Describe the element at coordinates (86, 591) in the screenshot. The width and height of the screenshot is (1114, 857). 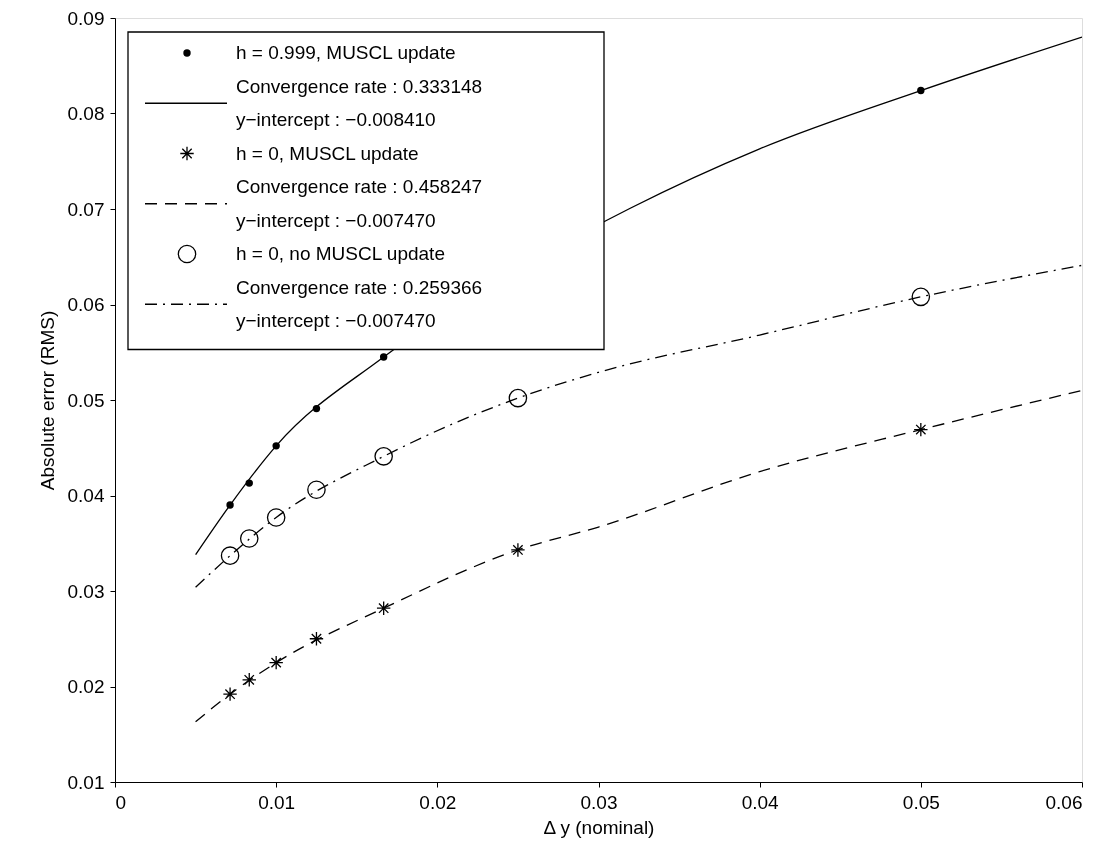
I see `y-tick-label: 0.03` at that location.